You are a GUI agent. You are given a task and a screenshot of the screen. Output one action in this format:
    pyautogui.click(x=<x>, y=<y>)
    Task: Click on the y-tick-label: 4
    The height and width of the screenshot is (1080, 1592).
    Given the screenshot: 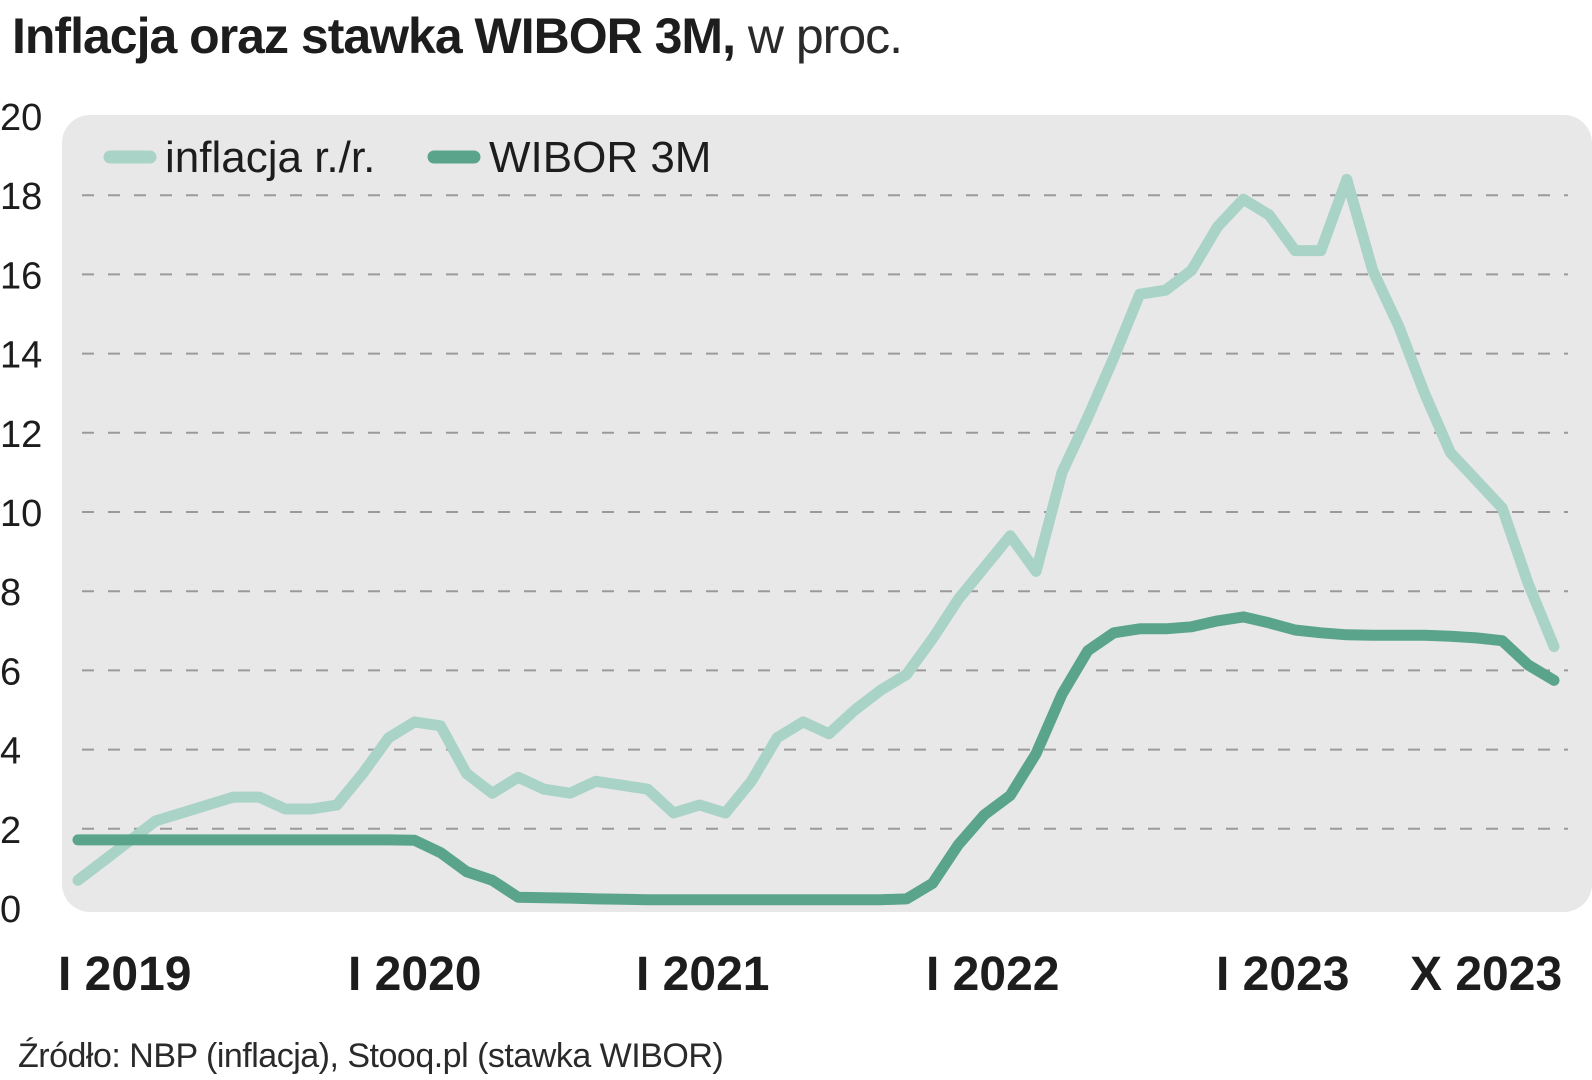 What is the action you would take?
    pyautogui.click(x=10, y=752)
    